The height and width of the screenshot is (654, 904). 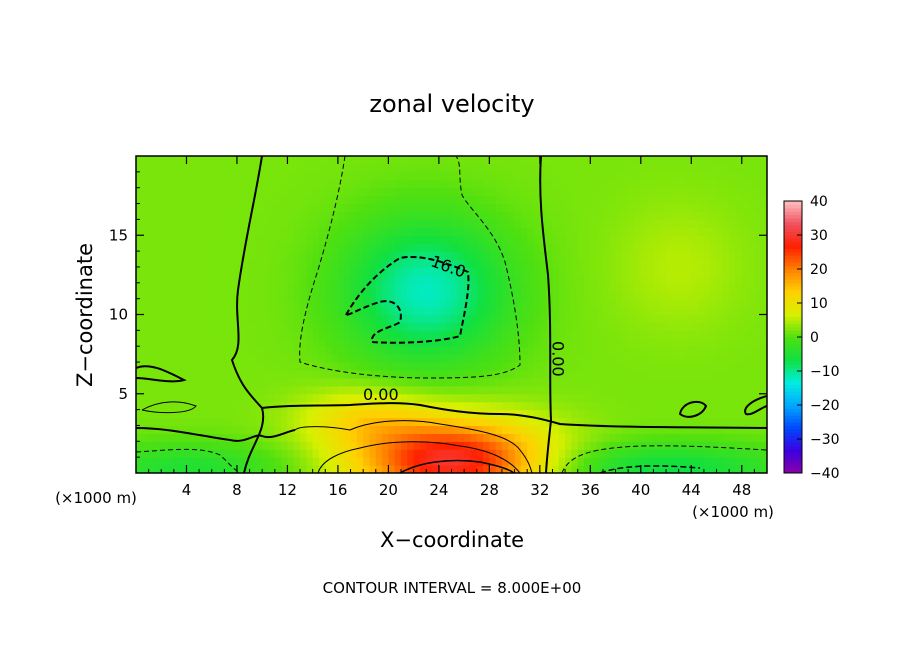 I want to click on y-tick-label: 15, so click(x=118, y=235).